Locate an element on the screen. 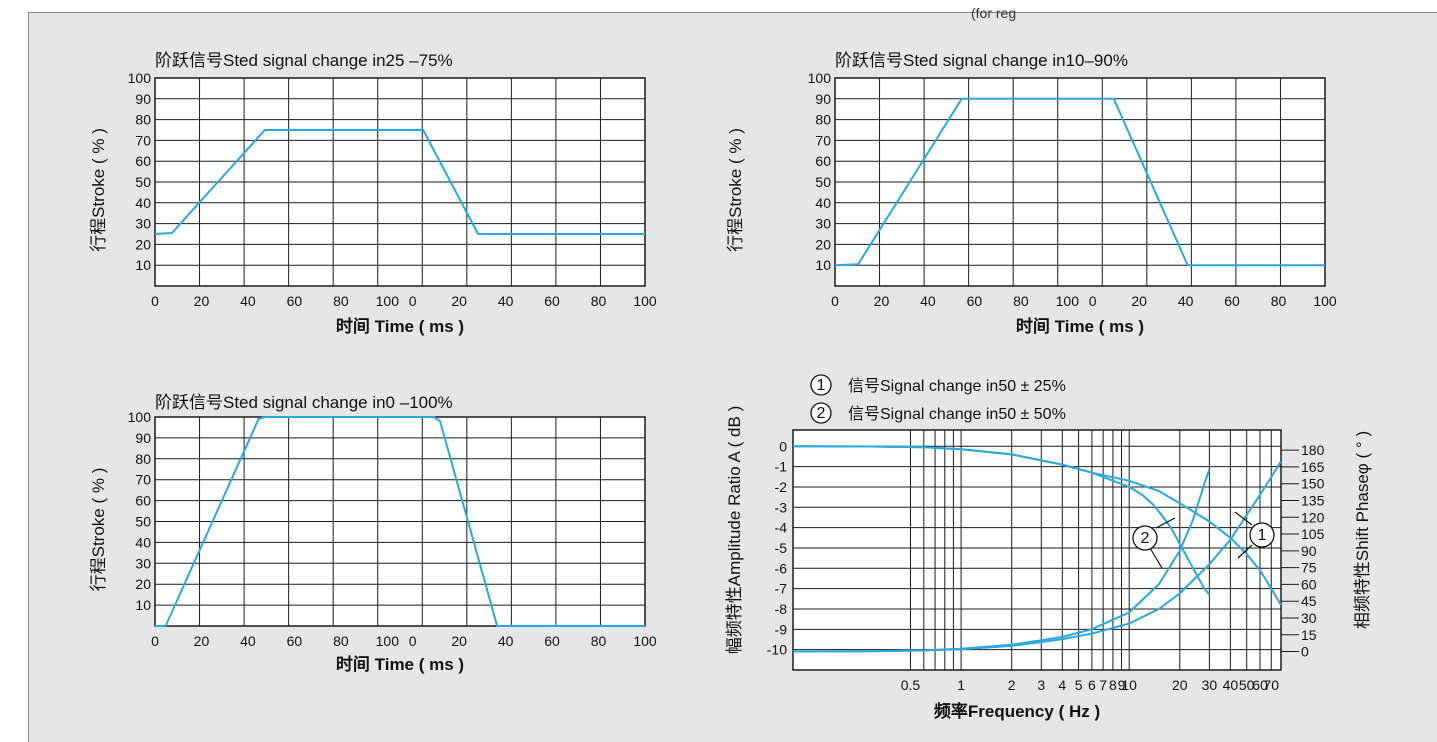  stroke-curve is located at coordinates (400, 521).